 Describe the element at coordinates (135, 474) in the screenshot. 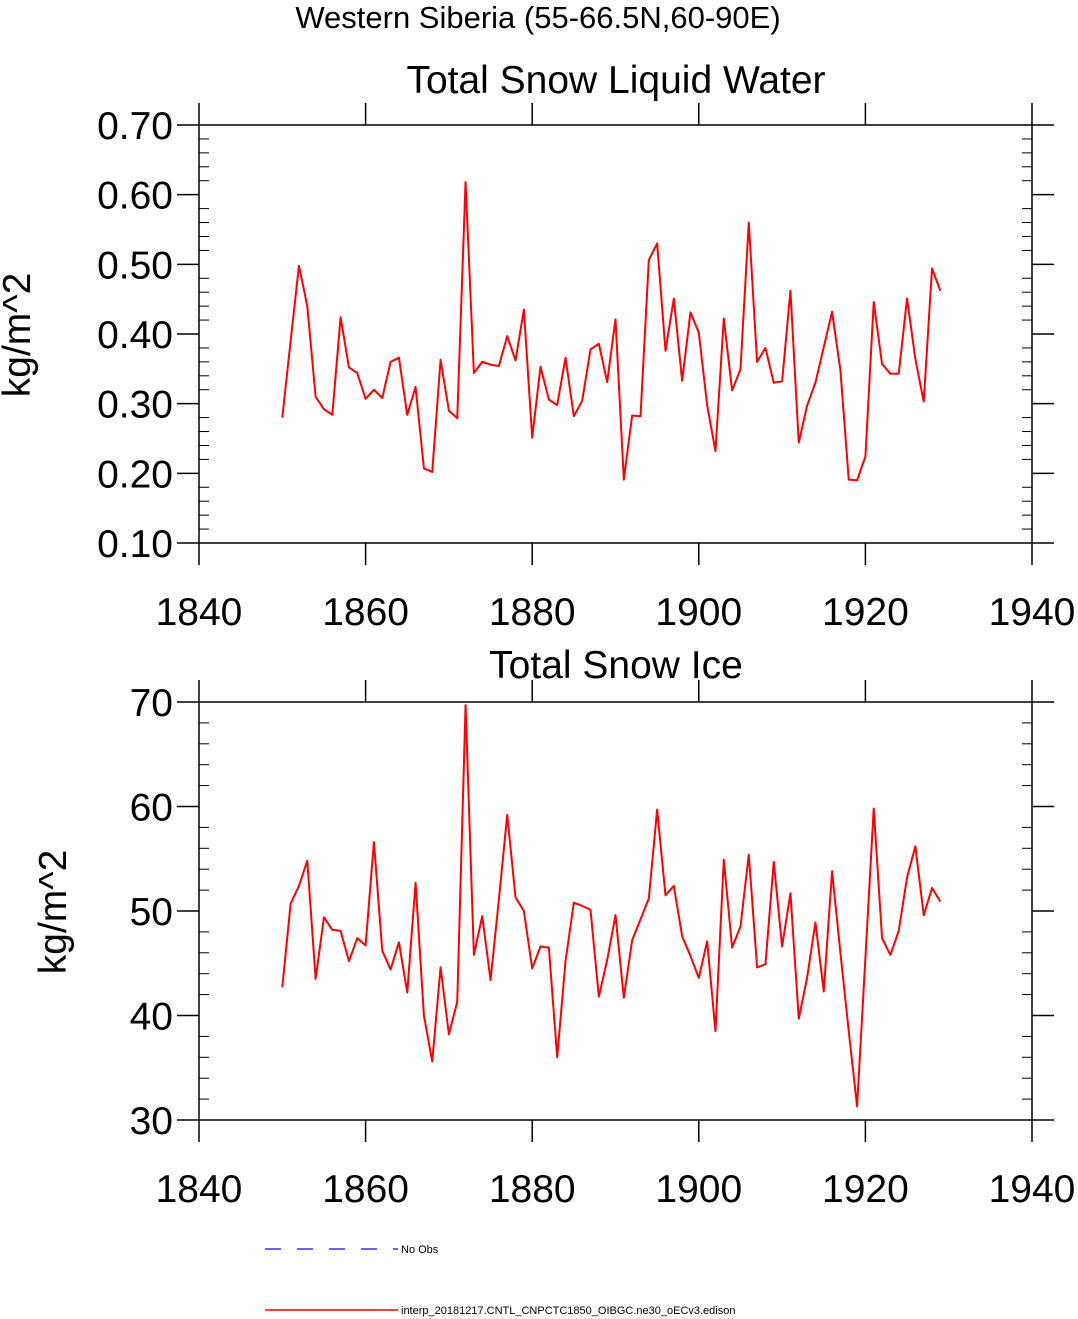

I see `y-tick-label: 0.20` at that location.